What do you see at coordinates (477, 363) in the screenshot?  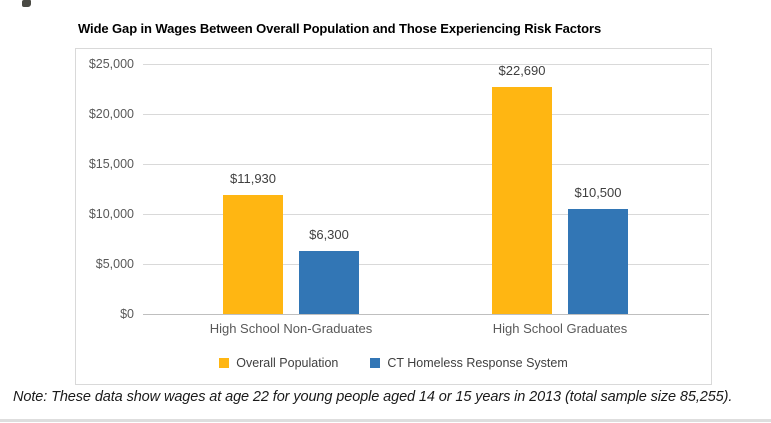 I see `legend-label: CT Homeless Response System` at bounding box center [477, 363].